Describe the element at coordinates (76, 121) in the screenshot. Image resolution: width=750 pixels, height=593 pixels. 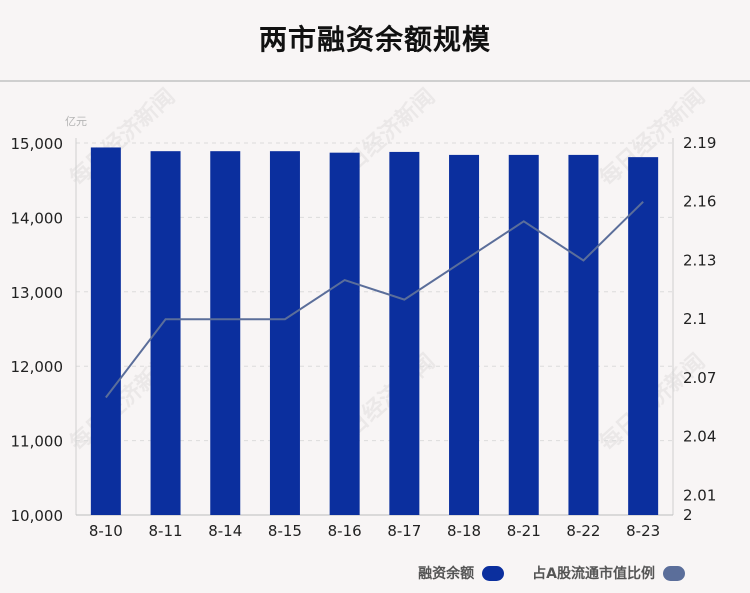
I see `left-axis-unit: 亿元` at that location.